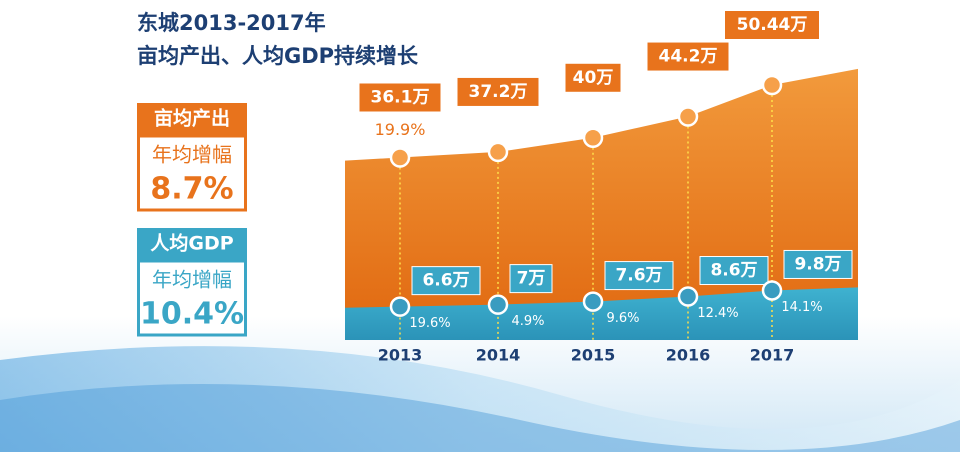 Image resolution: width=960 pixels, height=452 pixels. What do you see at coordinates (429, 323) in the screenshot?
I see `growth-label: 19.6%` at bounding box center [429, 323].